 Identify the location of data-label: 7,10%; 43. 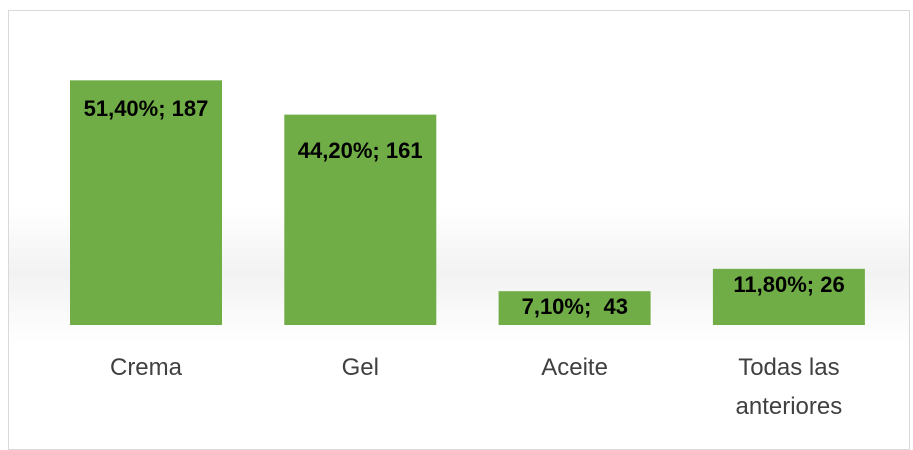
(574, 307).